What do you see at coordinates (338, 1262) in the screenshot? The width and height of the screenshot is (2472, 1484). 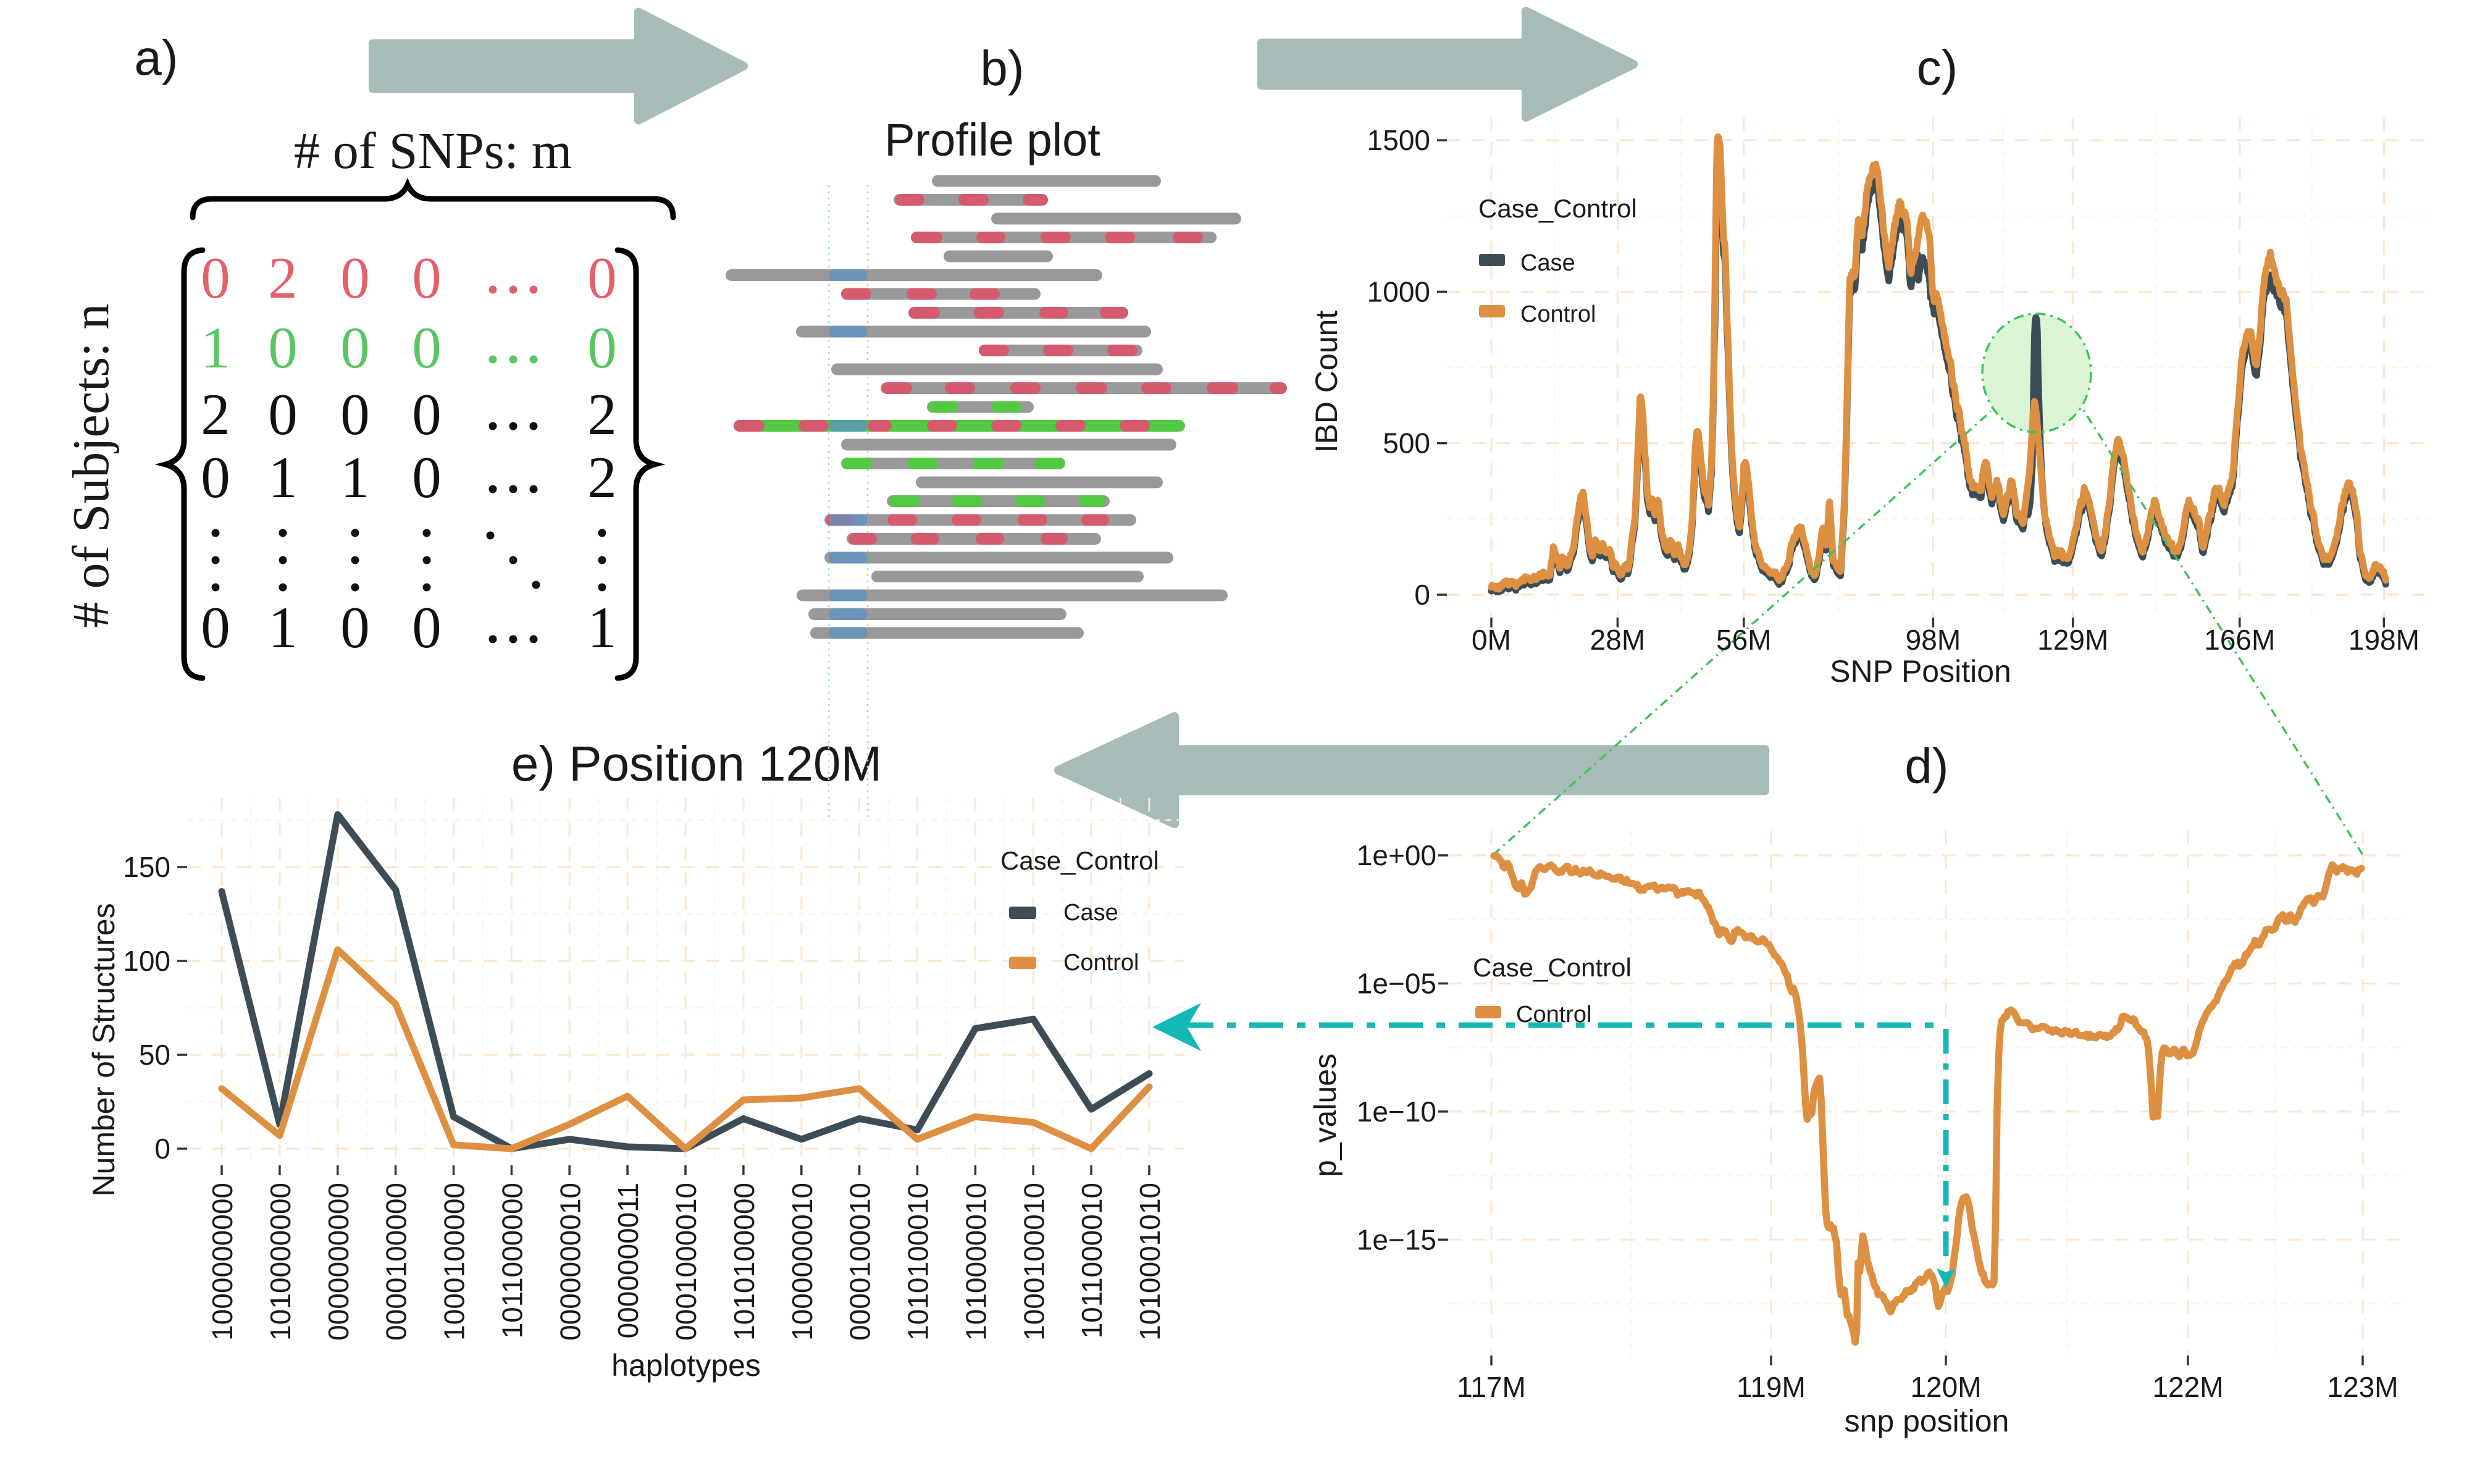 I see `svg-text: 0000000000` at bounding box center [338, 1262].